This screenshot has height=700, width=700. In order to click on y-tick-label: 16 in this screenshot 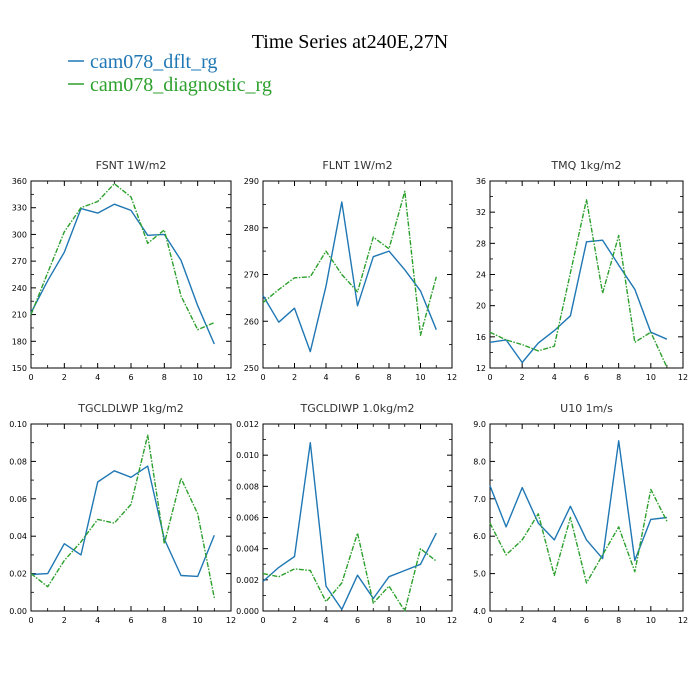, I will do `click(481, 337)`.